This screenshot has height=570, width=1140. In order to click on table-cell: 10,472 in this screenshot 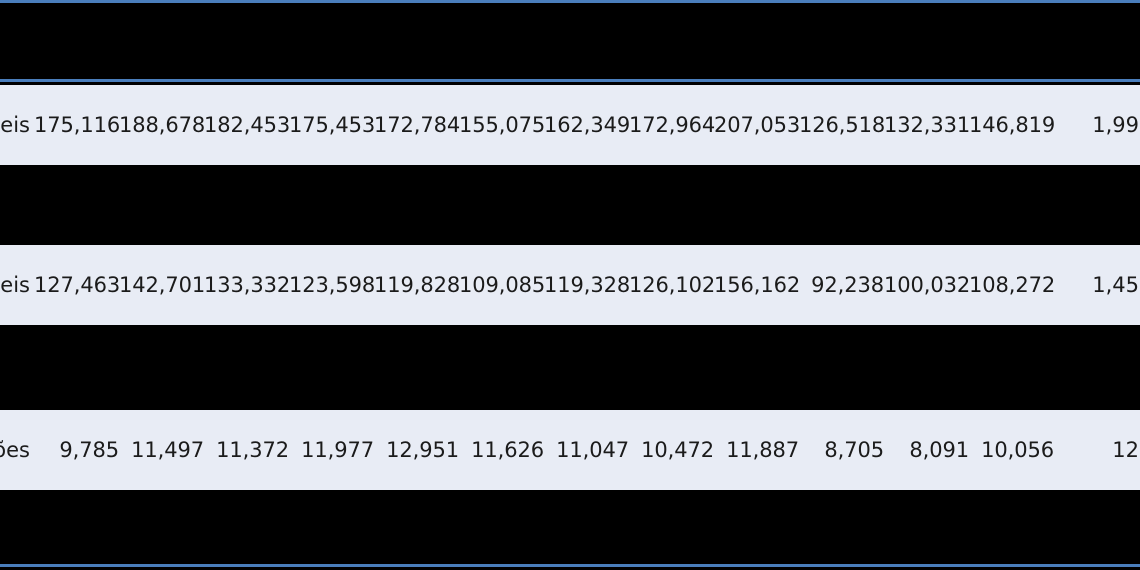, I will do `click(677, 450)`.